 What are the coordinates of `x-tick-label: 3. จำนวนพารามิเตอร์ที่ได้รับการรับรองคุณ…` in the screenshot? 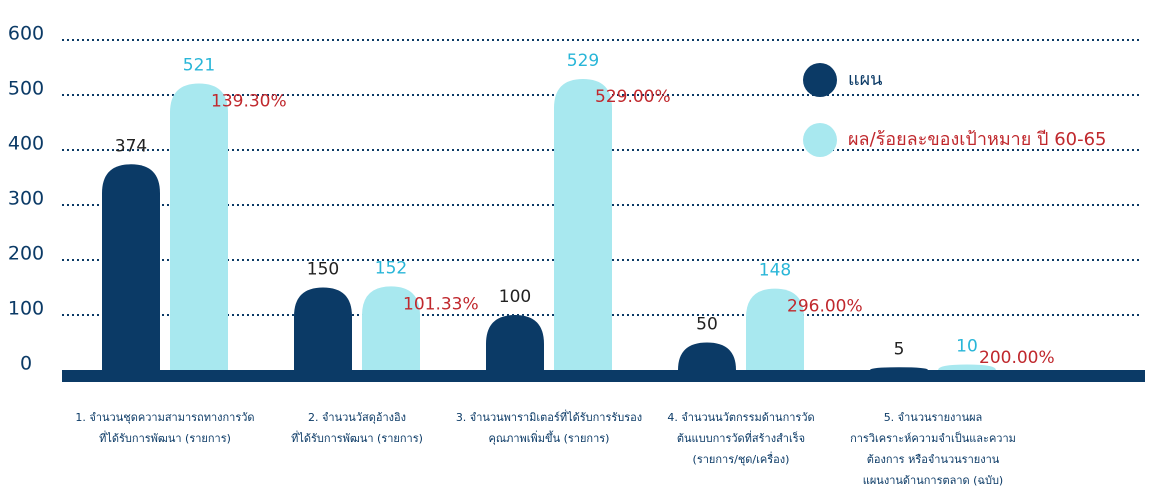 It's located at (549, 427).